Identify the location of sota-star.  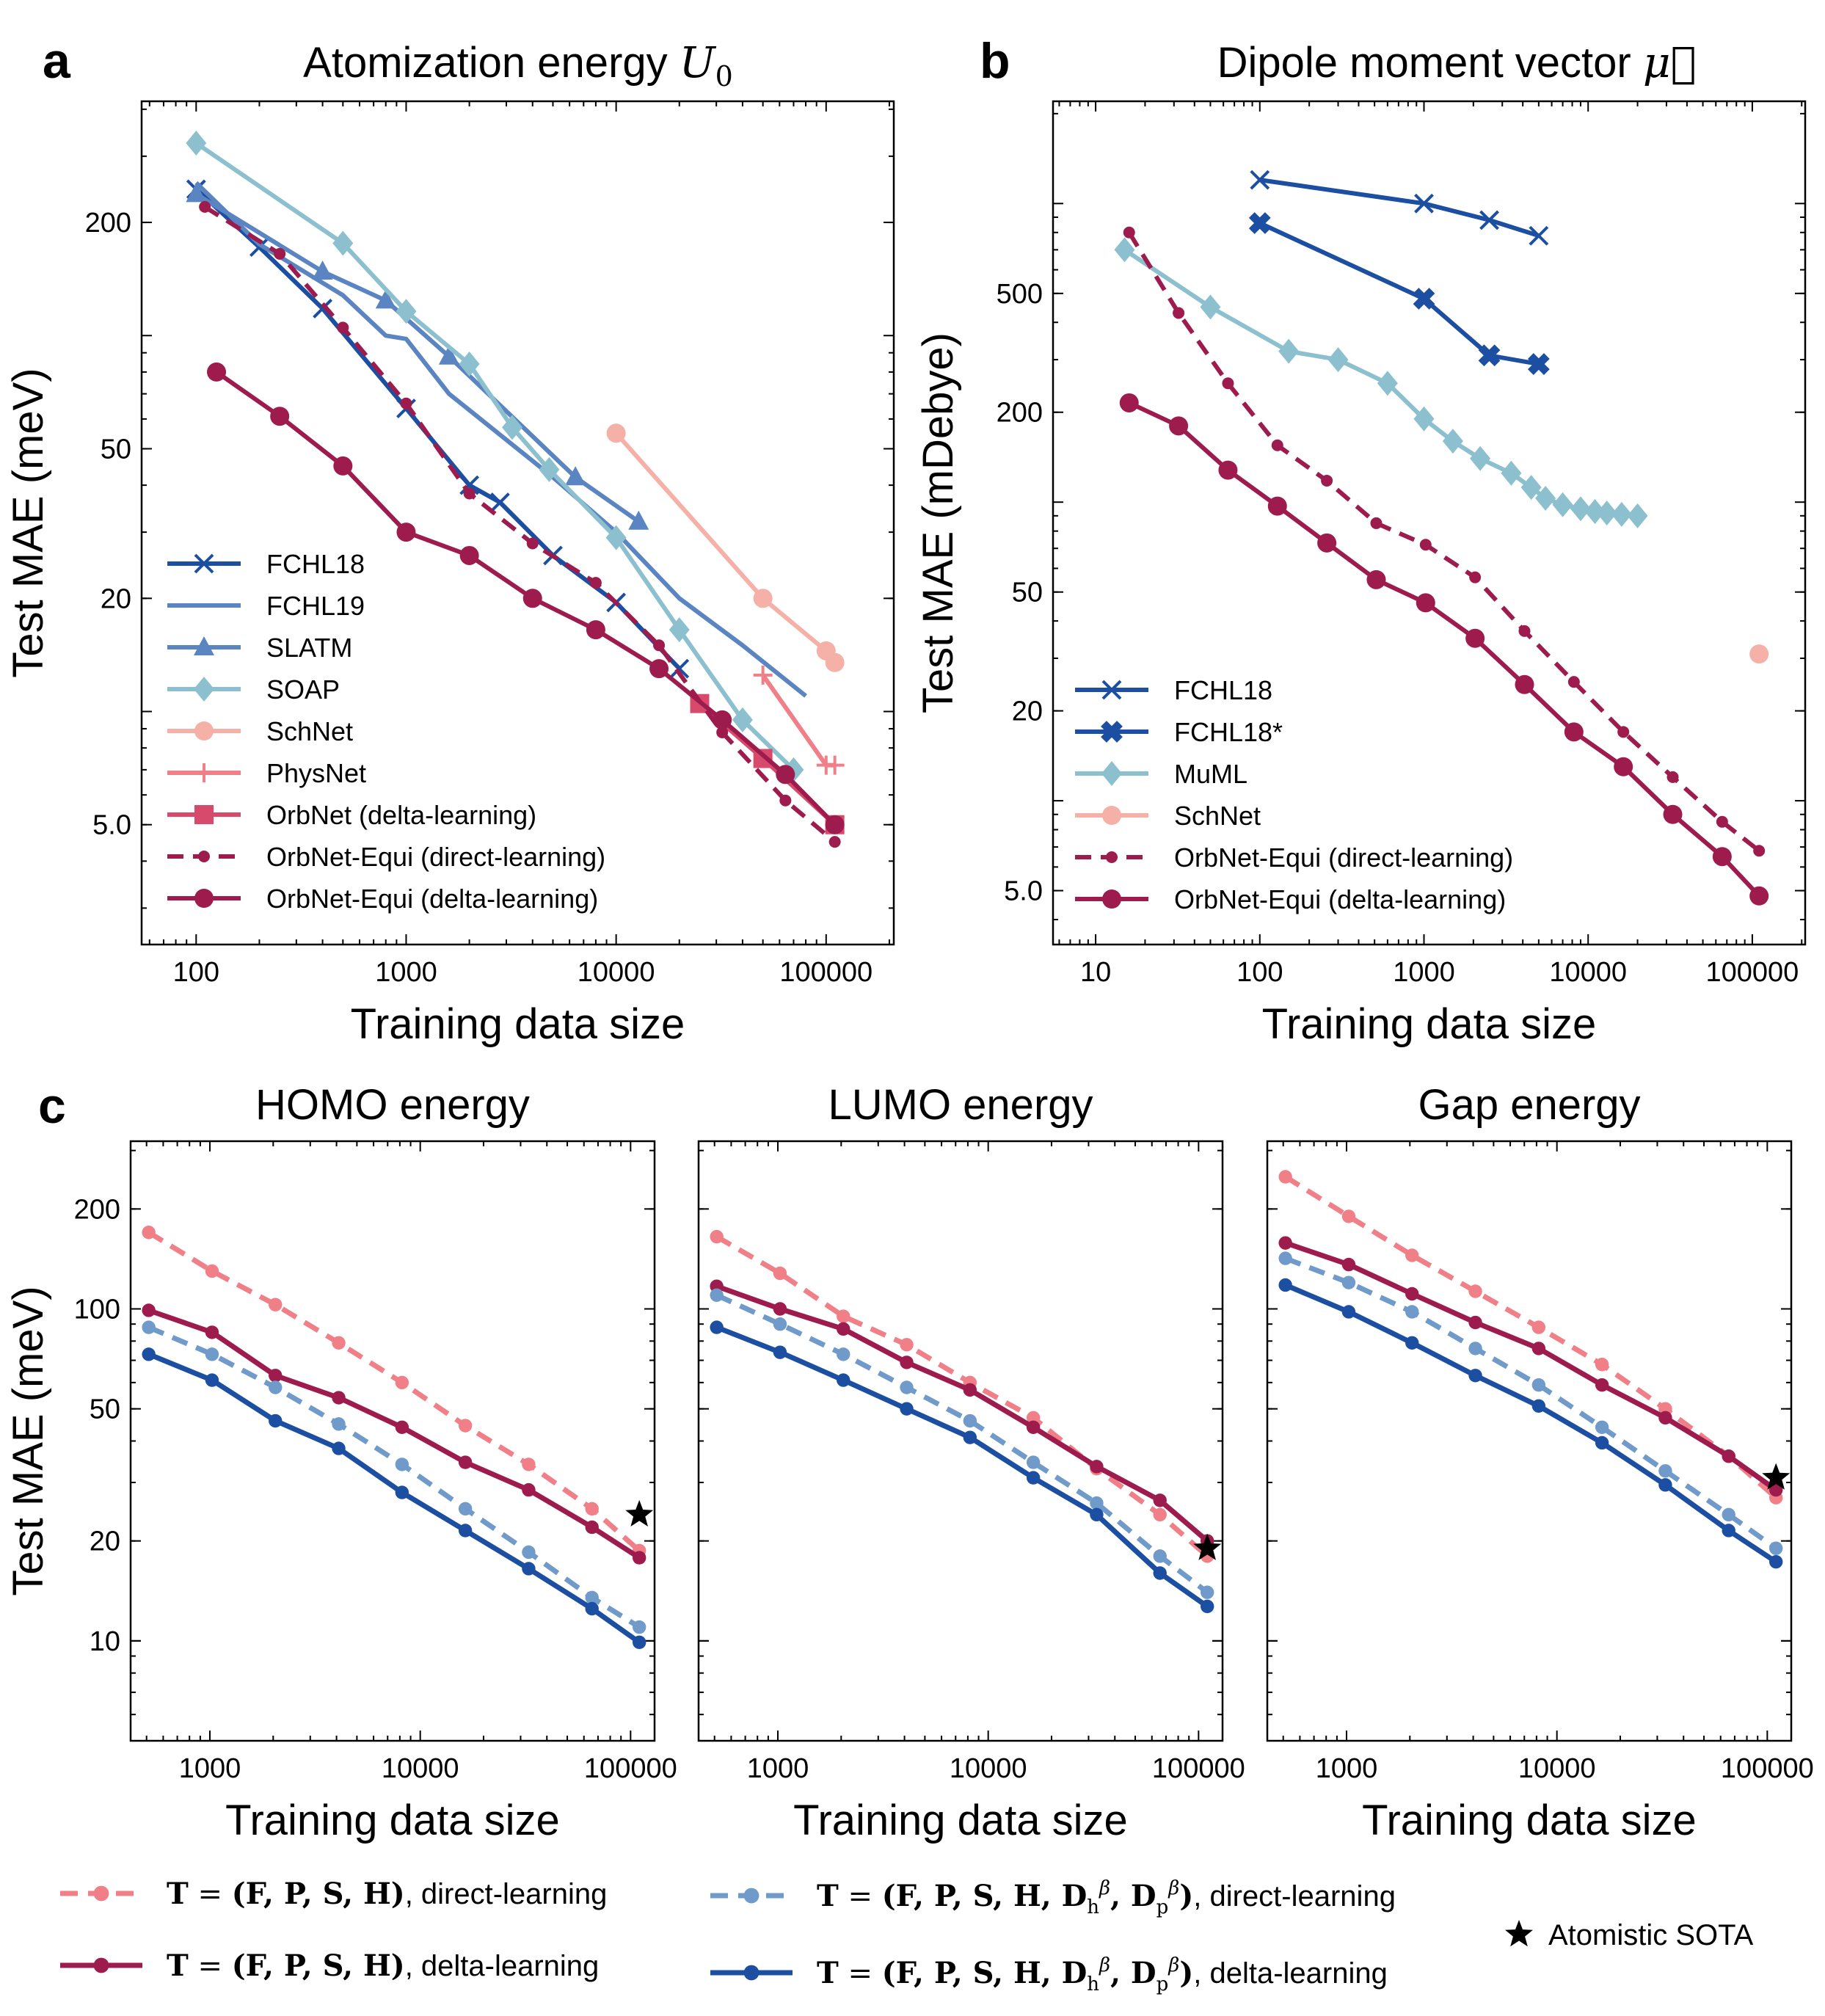
(639, 1512).